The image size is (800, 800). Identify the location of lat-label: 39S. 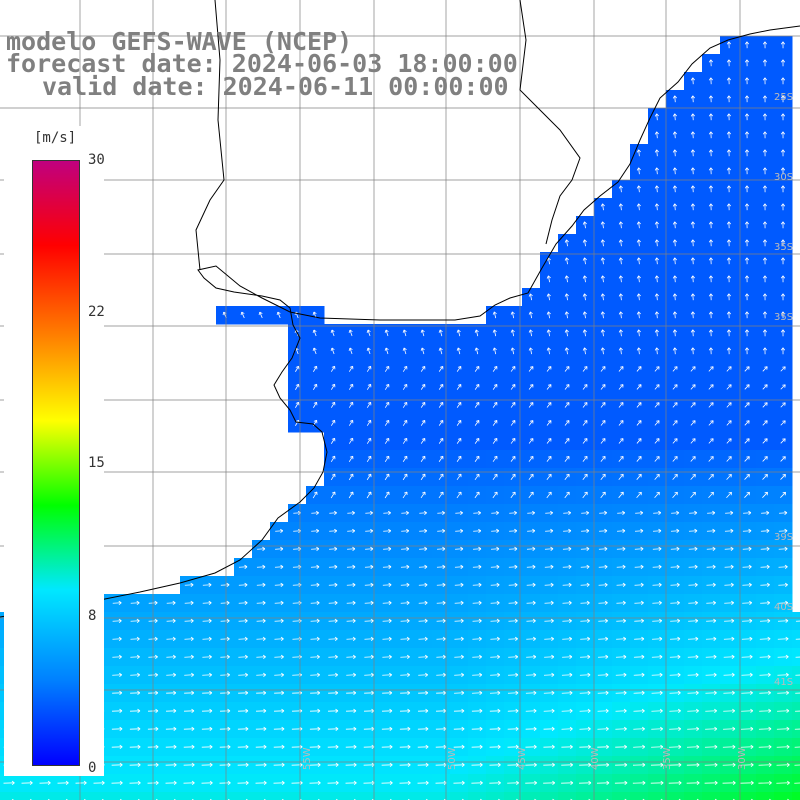
(783, 537).